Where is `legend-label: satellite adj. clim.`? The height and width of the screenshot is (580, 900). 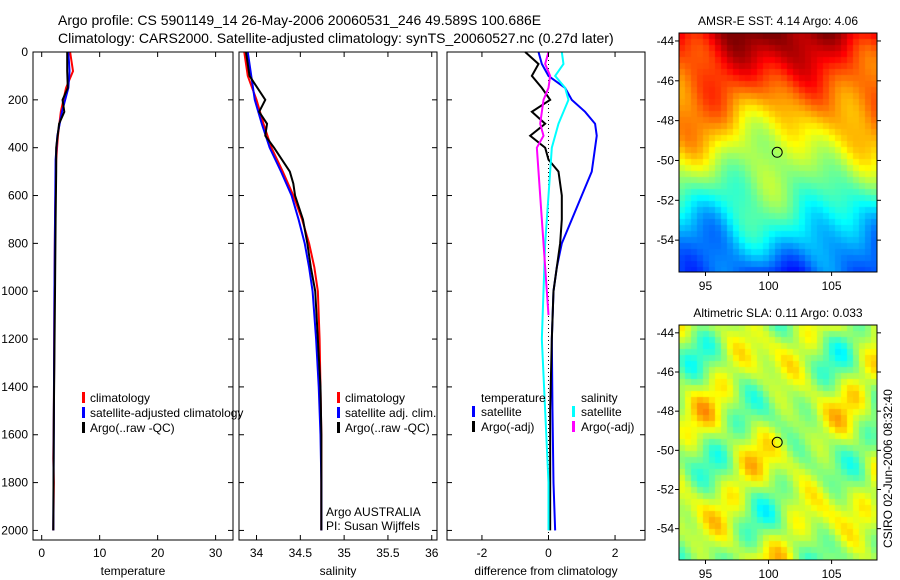 legend-label: satellite adj. clim. is located at coordinates (390, 413).